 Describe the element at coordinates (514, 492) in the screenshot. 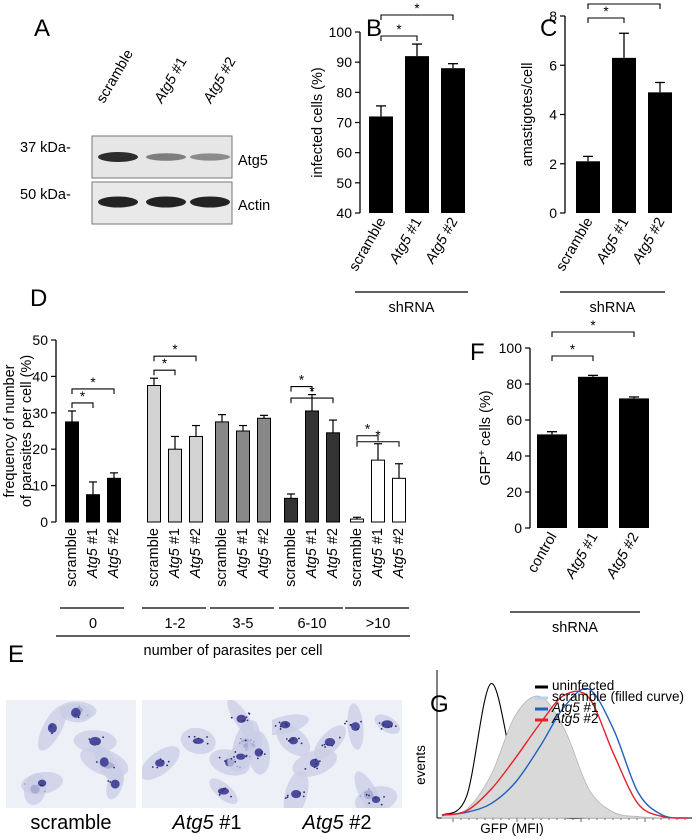

I see `y-tick-label: 20` at that location.